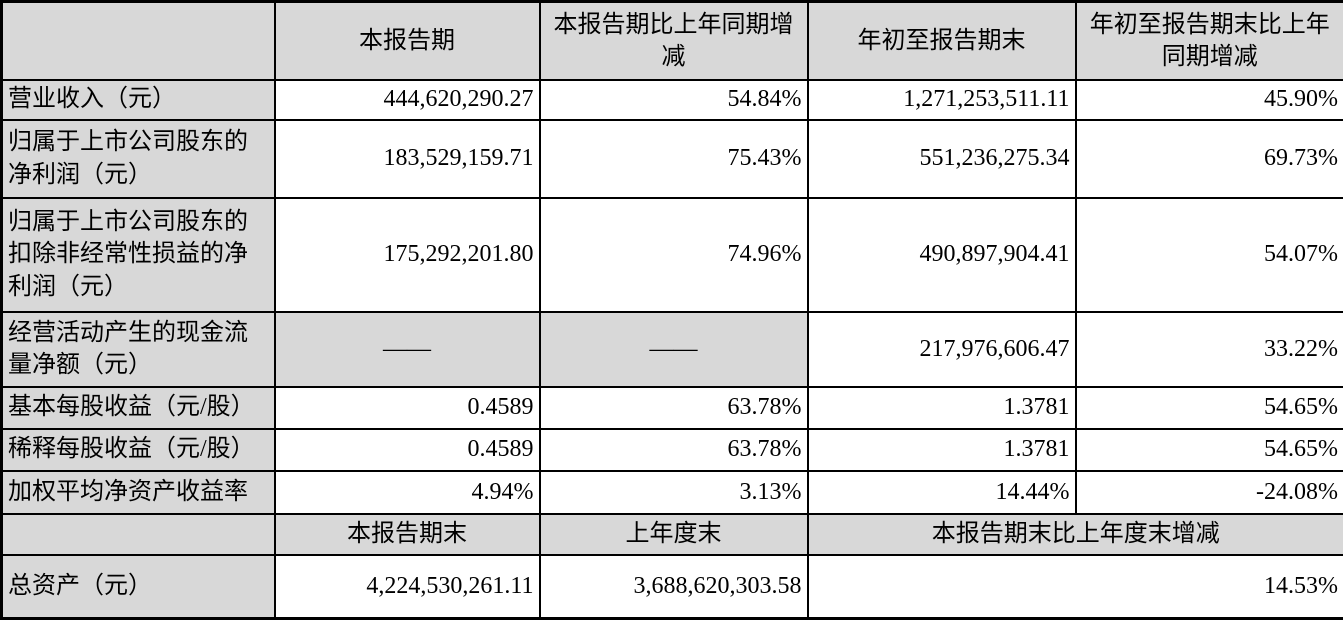 The width and height of the screenshot is (1343, 620). I want to click on cell-value: 14.44%, so click(941, 492).